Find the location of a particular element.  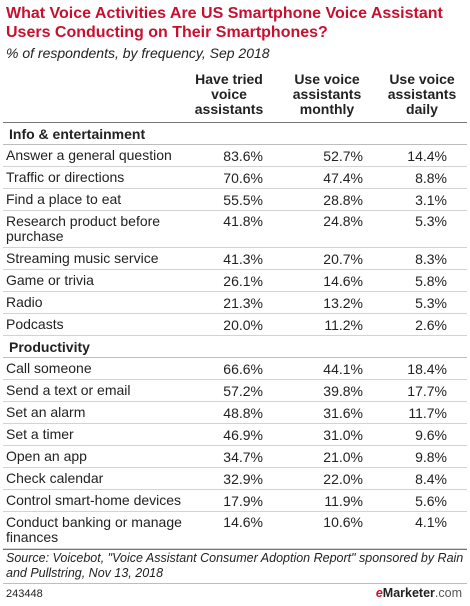

table-row: Game or trivia 26.1% 14.6% 5.8% is located at coordinates (235, 281).